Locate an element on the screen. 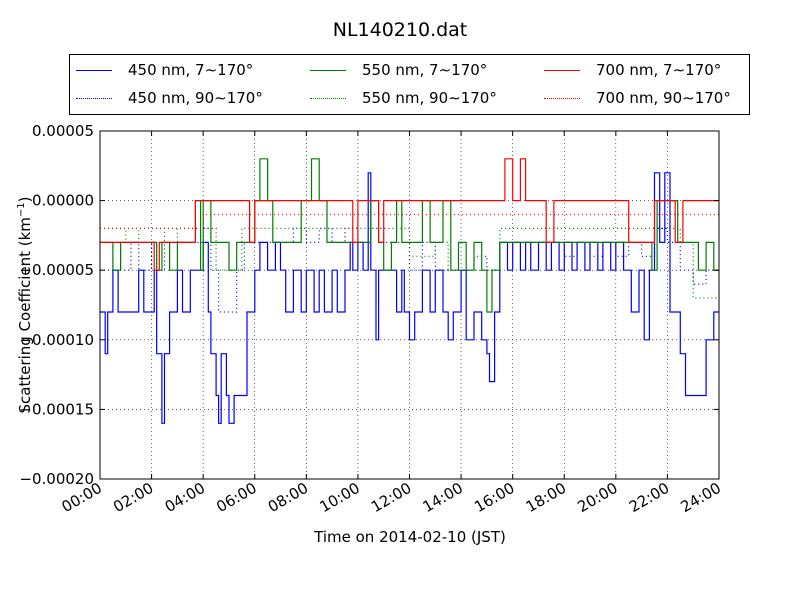 The width and height of the screenshot is (800, 600). x-tick-label: 18:00 is located at coordinates (546, 497).